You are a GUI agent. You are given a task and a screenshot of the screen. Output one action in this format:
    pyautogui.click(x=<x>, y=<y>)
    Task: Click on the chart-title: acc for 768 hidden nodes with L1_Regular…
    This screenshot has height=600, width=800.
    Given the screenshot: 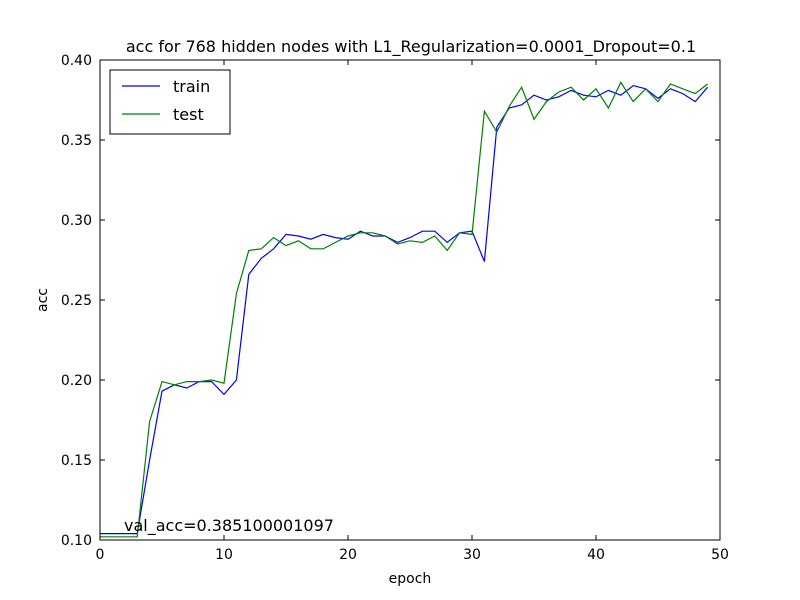 What is the action you would take?
    pyautogui.click(x=411, y=47)
    